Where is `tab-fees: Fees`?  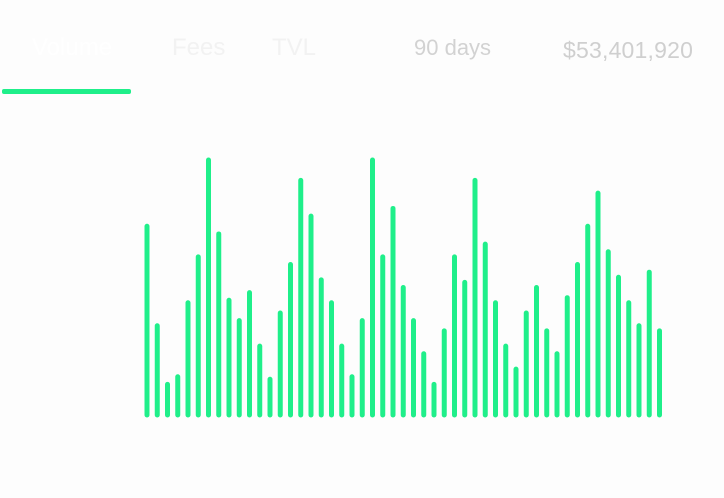 tab-fees: Fees is located at coordinates (199, 47).